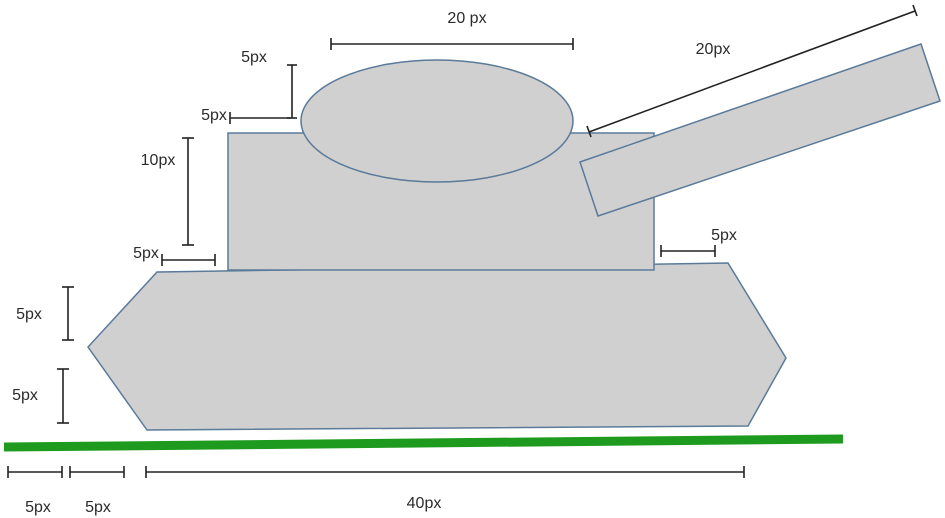 Image resolution: width=945 pixels, height=518 pixels. What do you see at coordinates (424, 503) in the screenshot?
I see `label-bottom-length: 40px` at bounding box center [424, 503].